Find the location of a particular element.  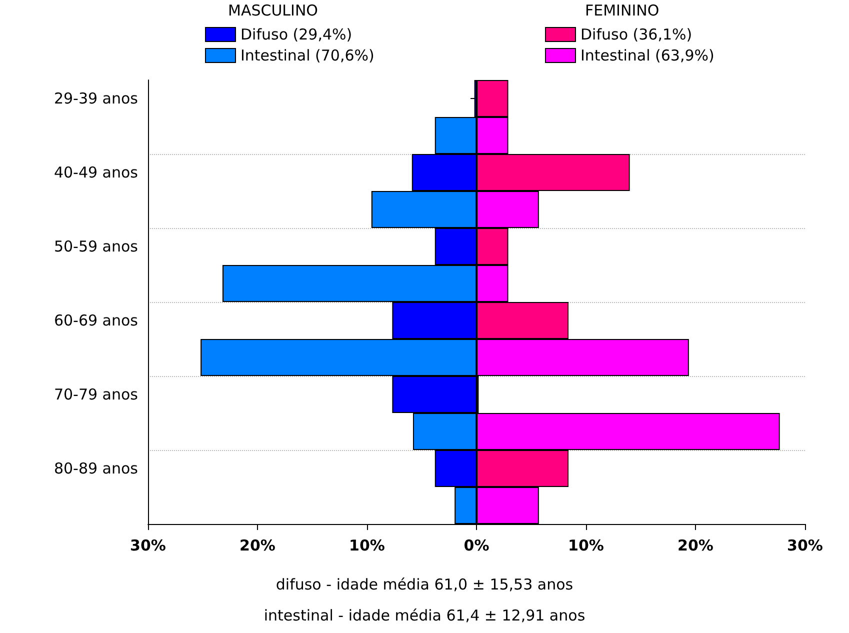

y-tick-label: 60-69 anos is located at coordinates (96, 321).